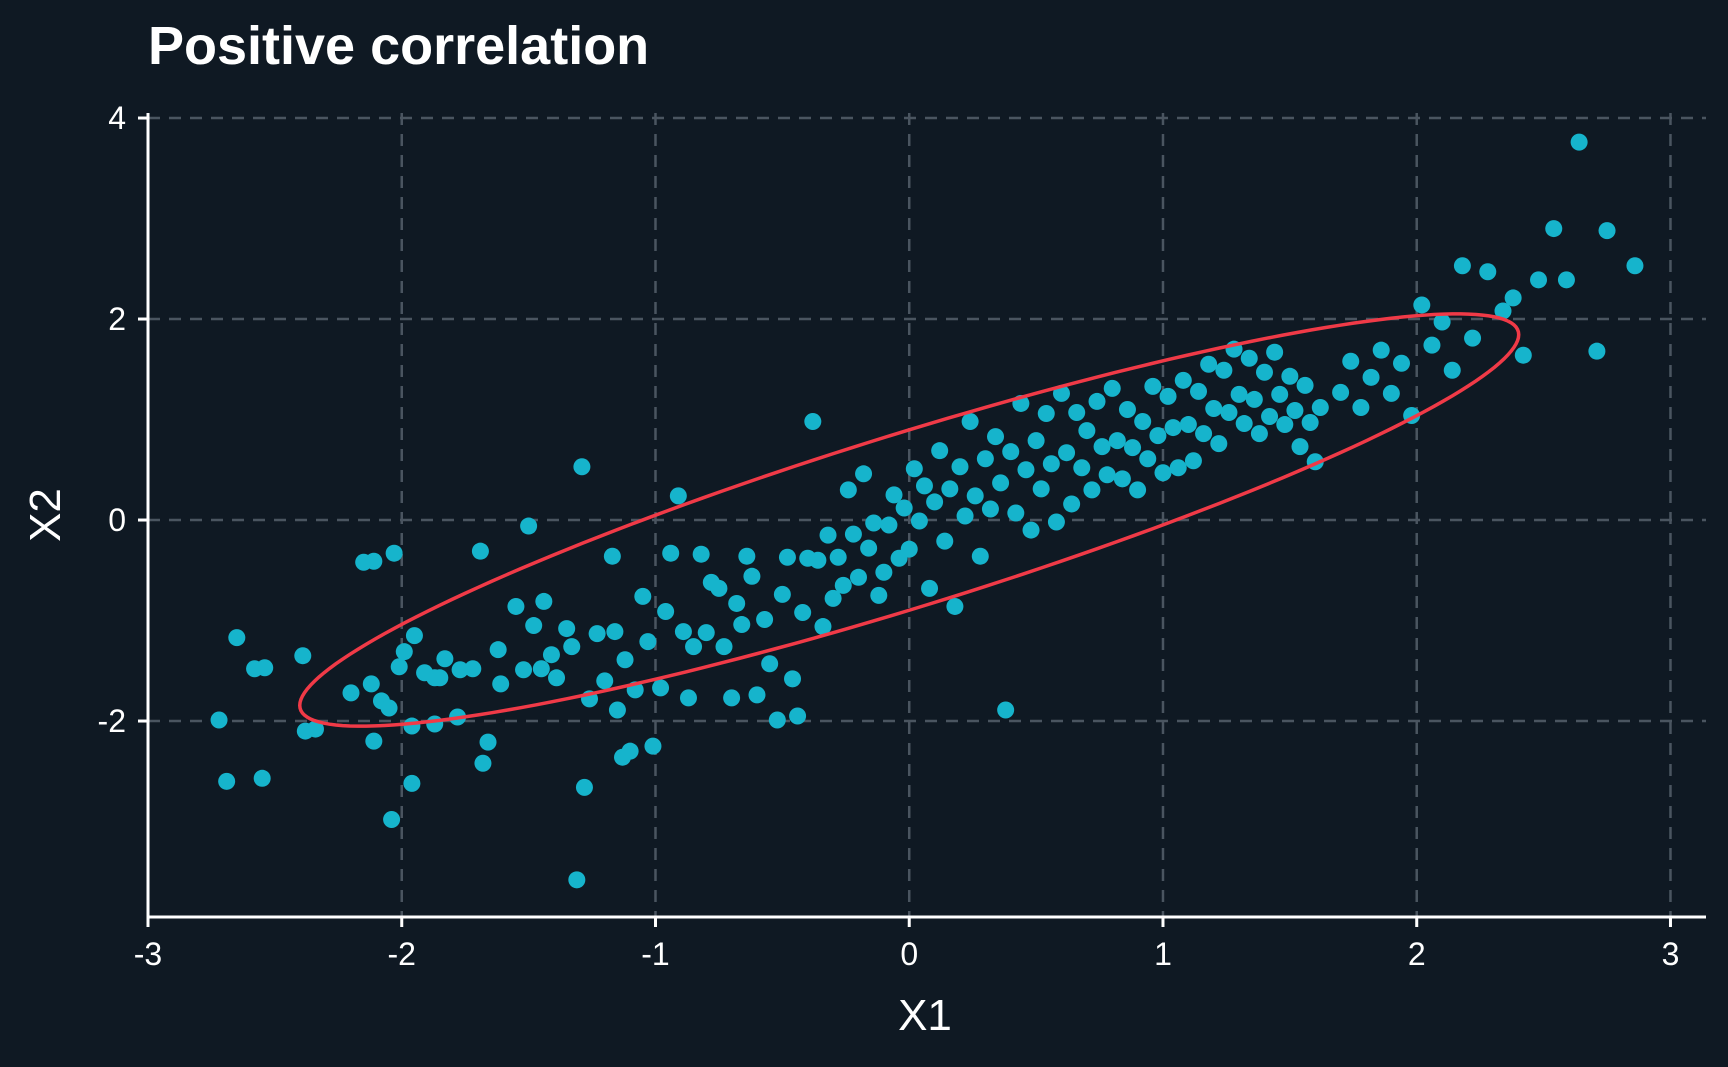  I want to click on x-tick-label: -3, so click(148, 954).